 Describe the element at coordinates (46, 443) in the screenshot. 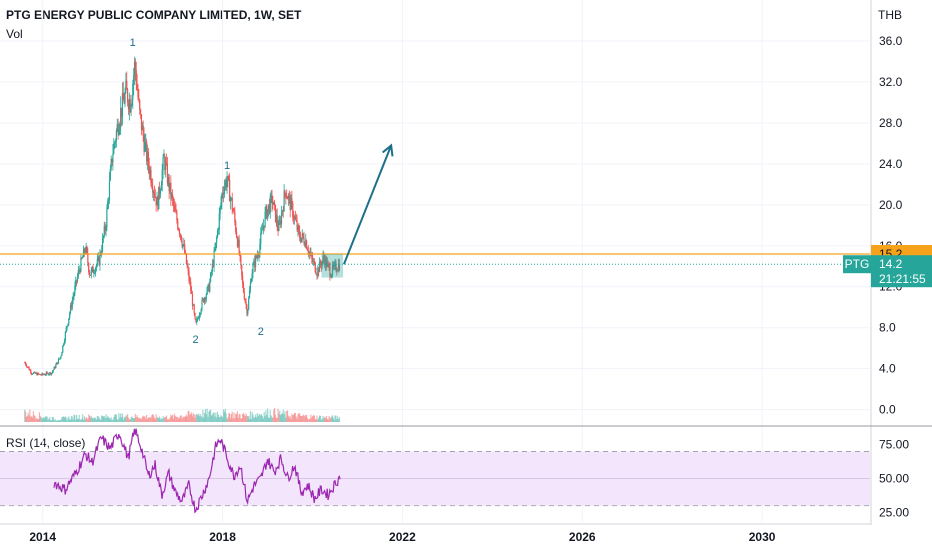

I see `rsi-label: RSI (14, close)` at that location.